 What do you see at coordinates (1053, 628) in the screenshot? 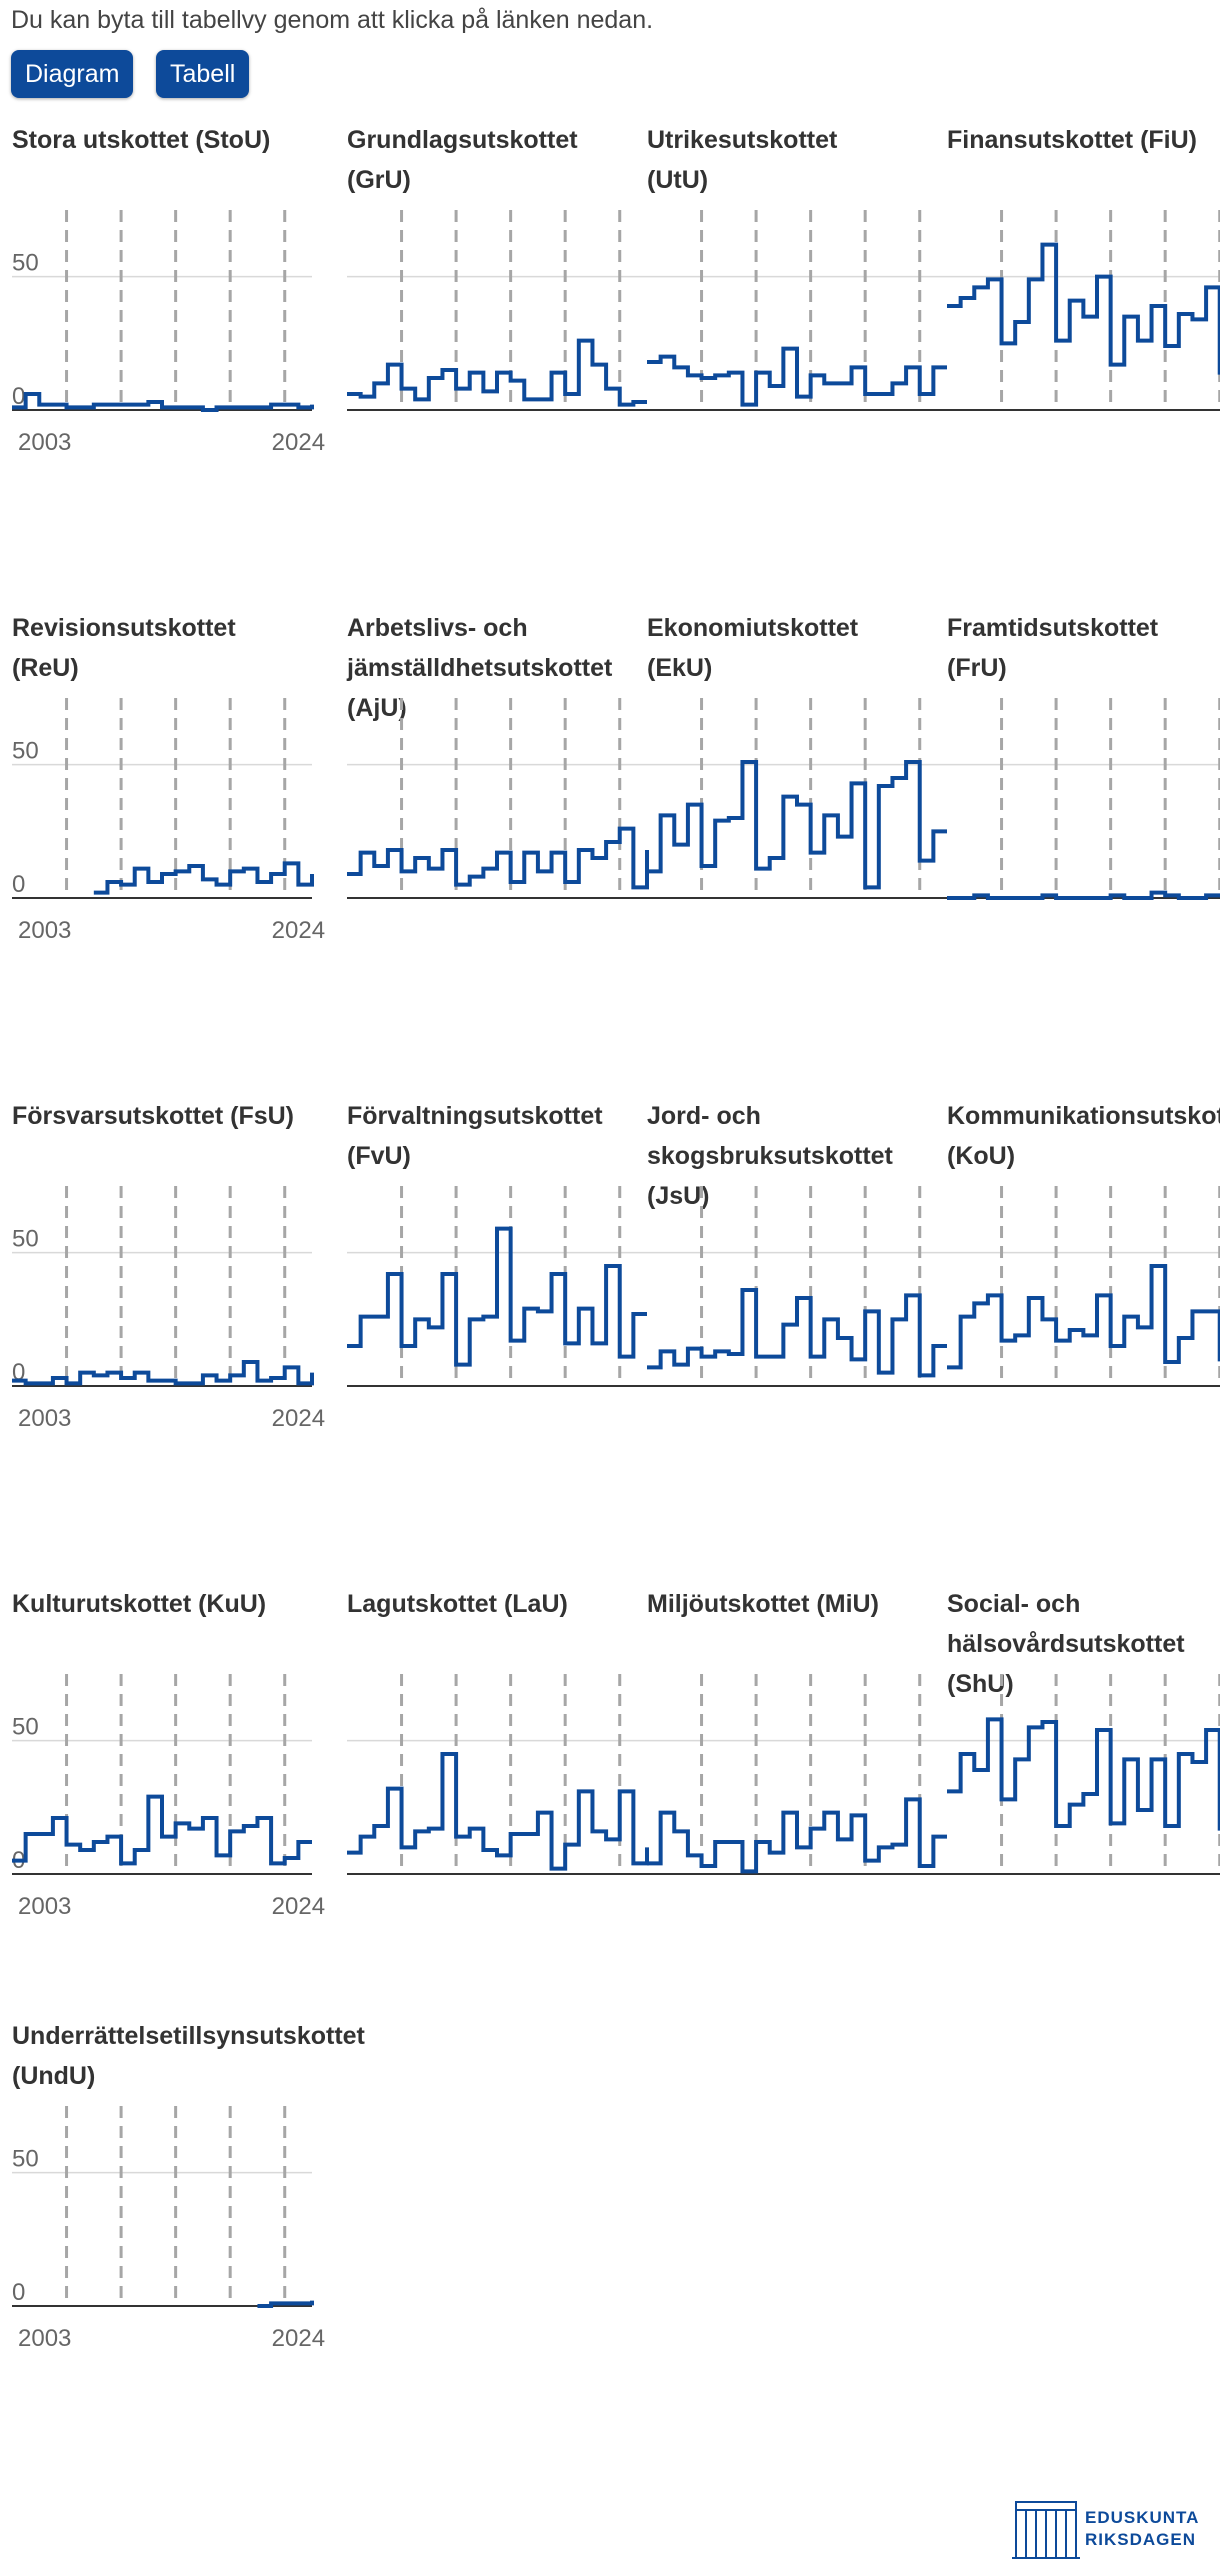
I see `chart-title-line: Framtidsutskottet` at bounding box center [1053, 628].